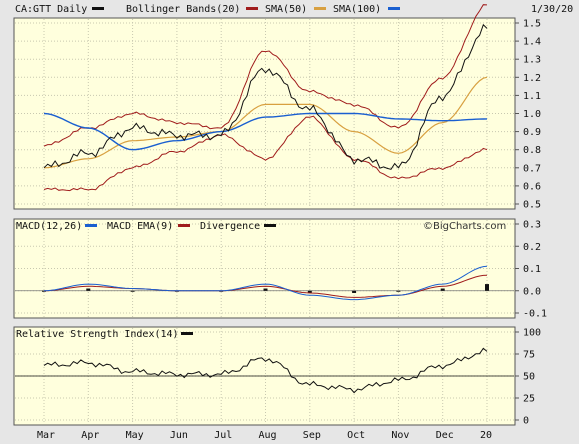 The height and width of the screenshot is (444, 579). I want to click on macd-line, so click(265, 283).